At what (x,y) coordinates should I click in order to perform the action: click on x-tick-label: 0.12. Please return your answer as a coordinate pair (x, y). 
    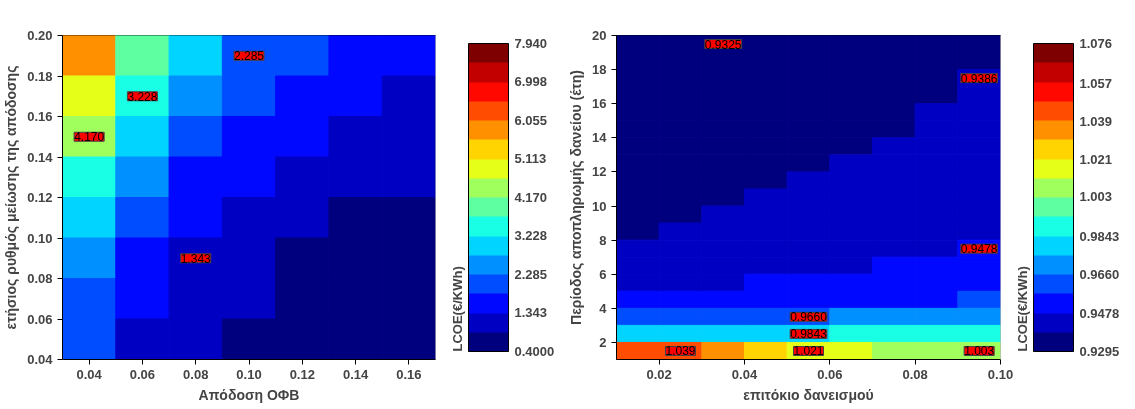
    Looking at the image, I should click on (302, 374).